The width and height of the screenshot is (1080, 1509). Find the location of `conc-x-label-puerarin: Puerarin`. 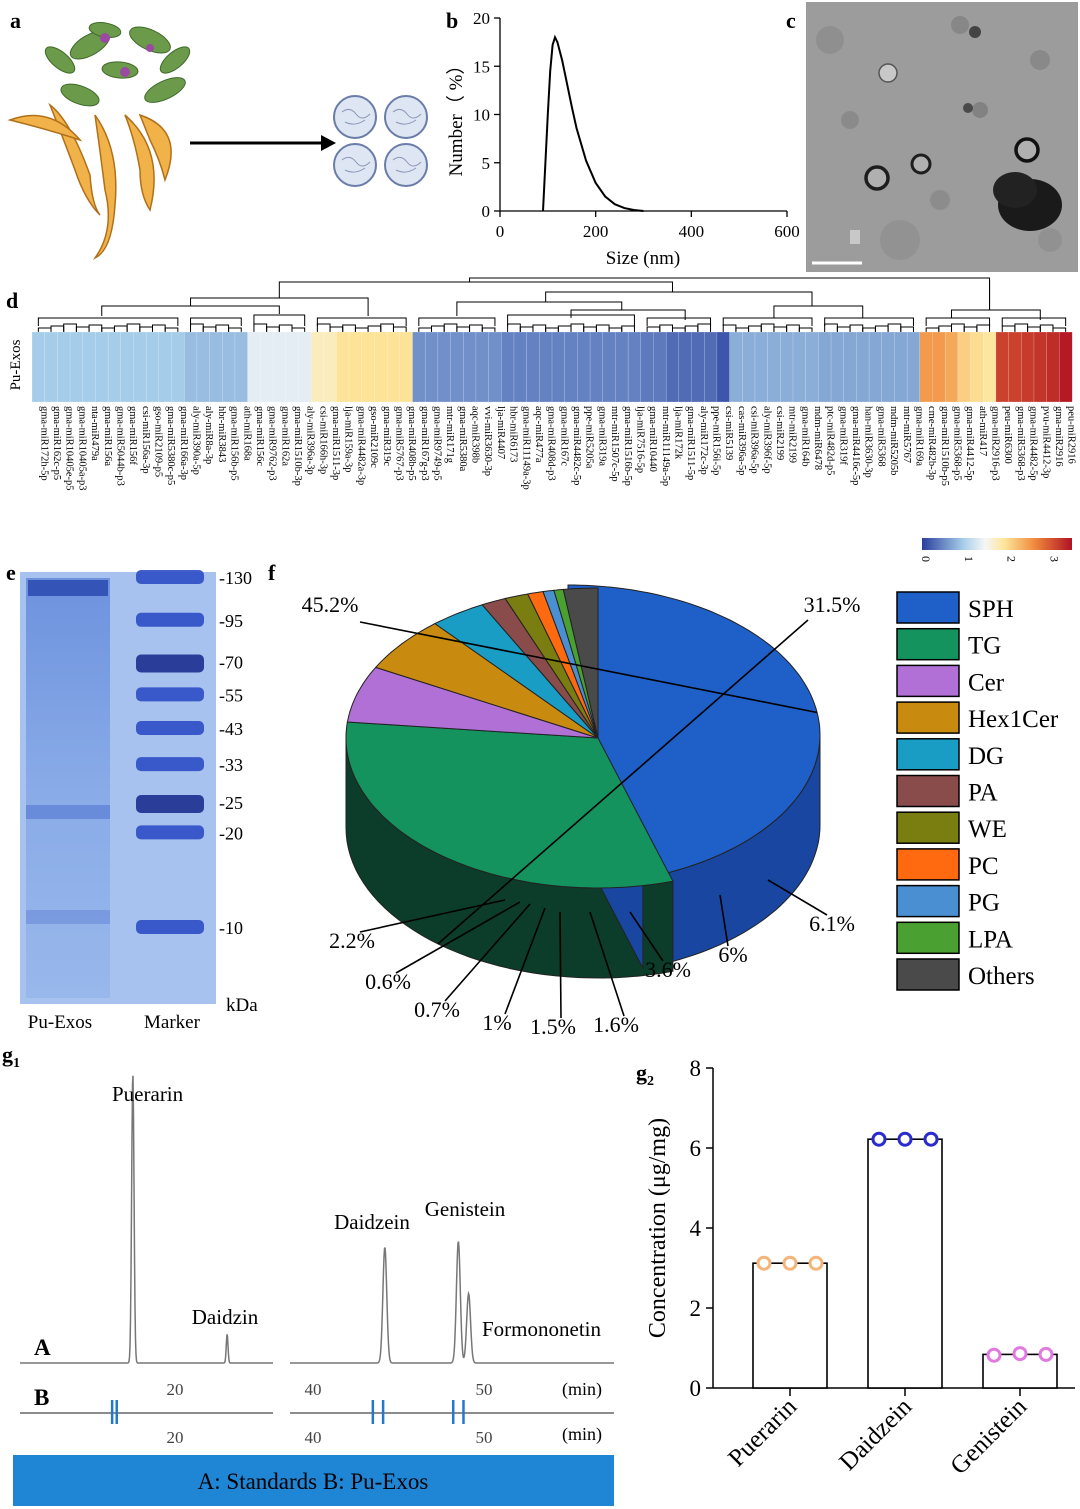

conc-x-label-puerarin: Puerarin is located at coordinates (762, 1432).